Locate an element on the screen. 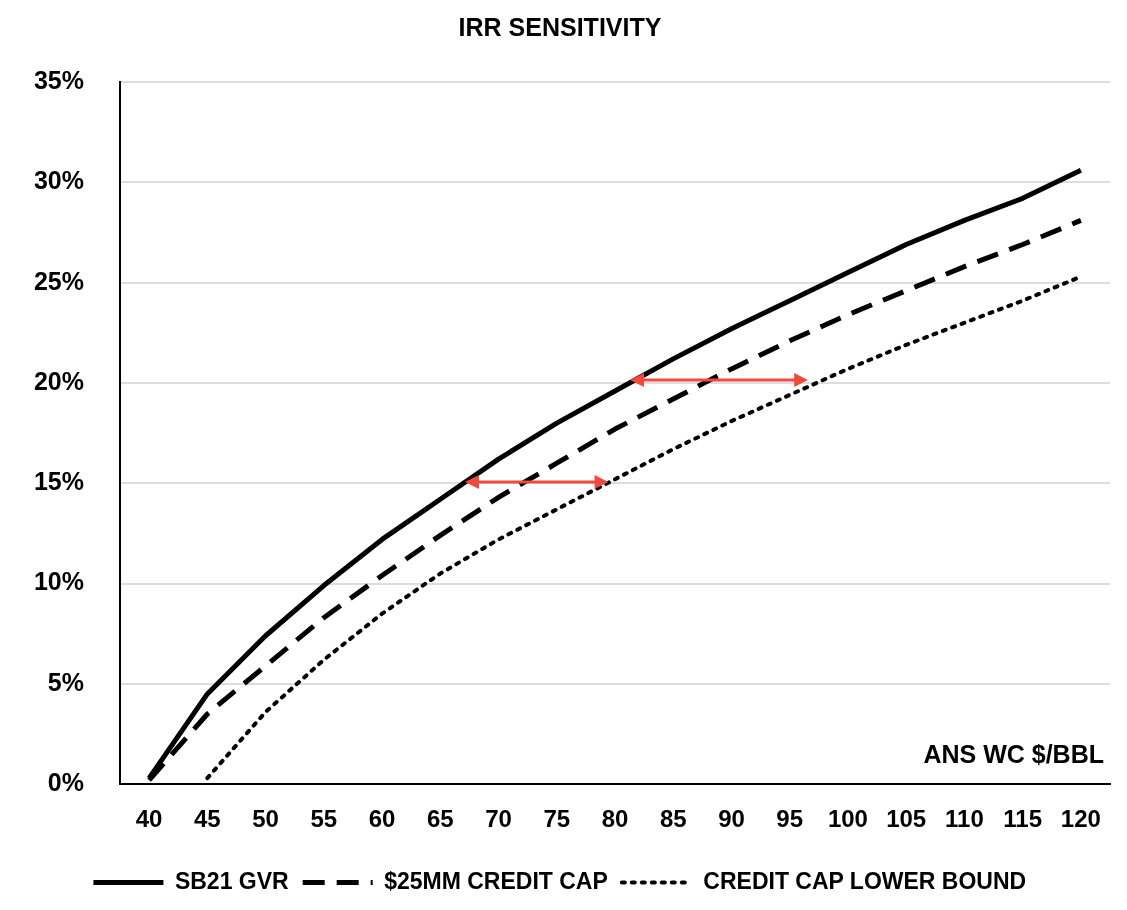  x-tick-label: 120 is located at coordinates (1080, 819).